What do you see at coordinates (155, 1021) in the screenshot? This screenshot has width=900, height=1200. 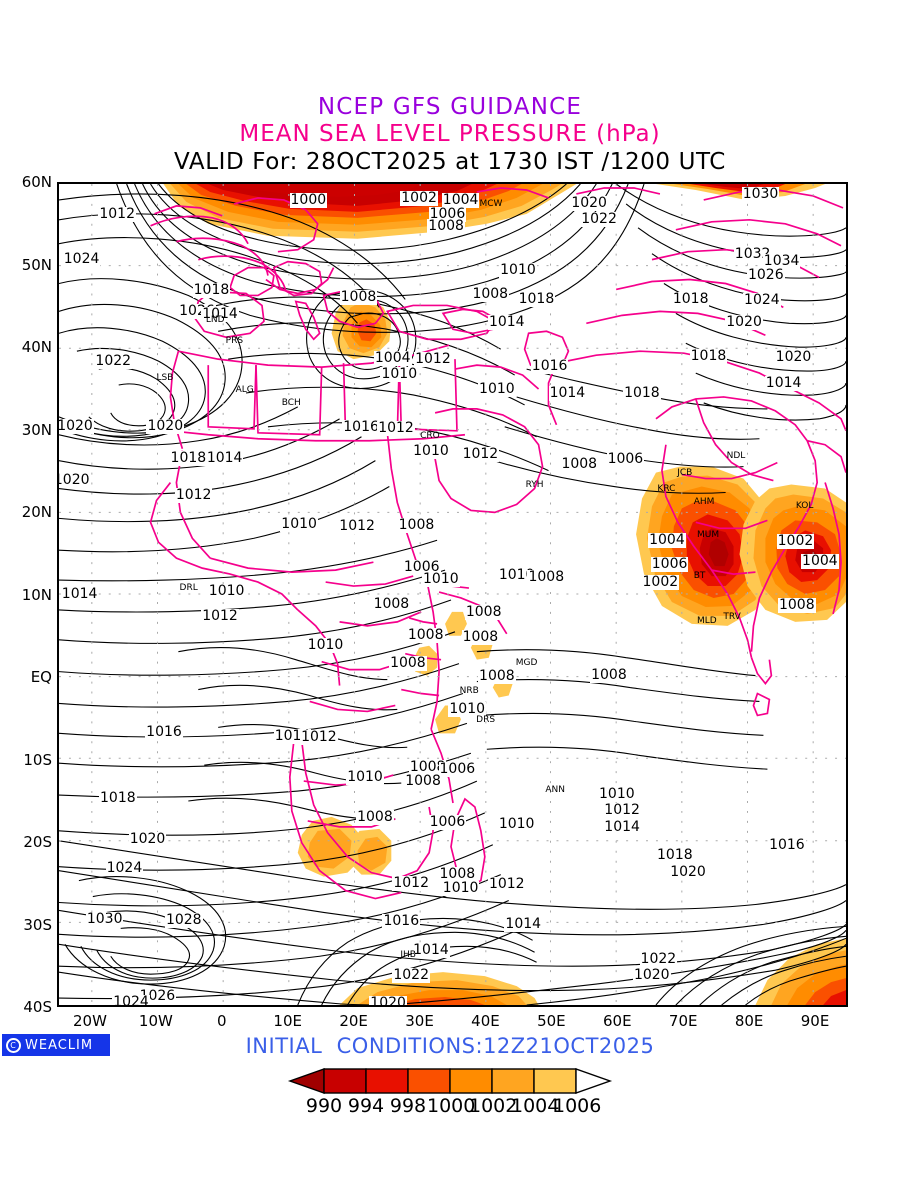 I see `lon-tick-10W: 10W` at bounding box center [155, 1021].